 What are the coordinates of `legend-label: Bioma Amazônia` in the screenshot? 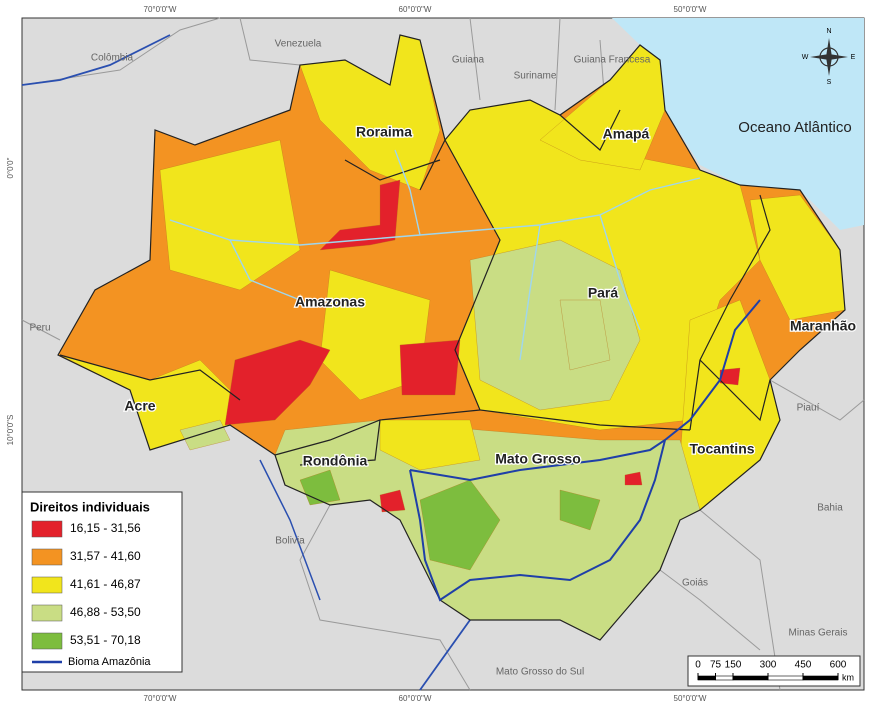 It's located at (109, 662).